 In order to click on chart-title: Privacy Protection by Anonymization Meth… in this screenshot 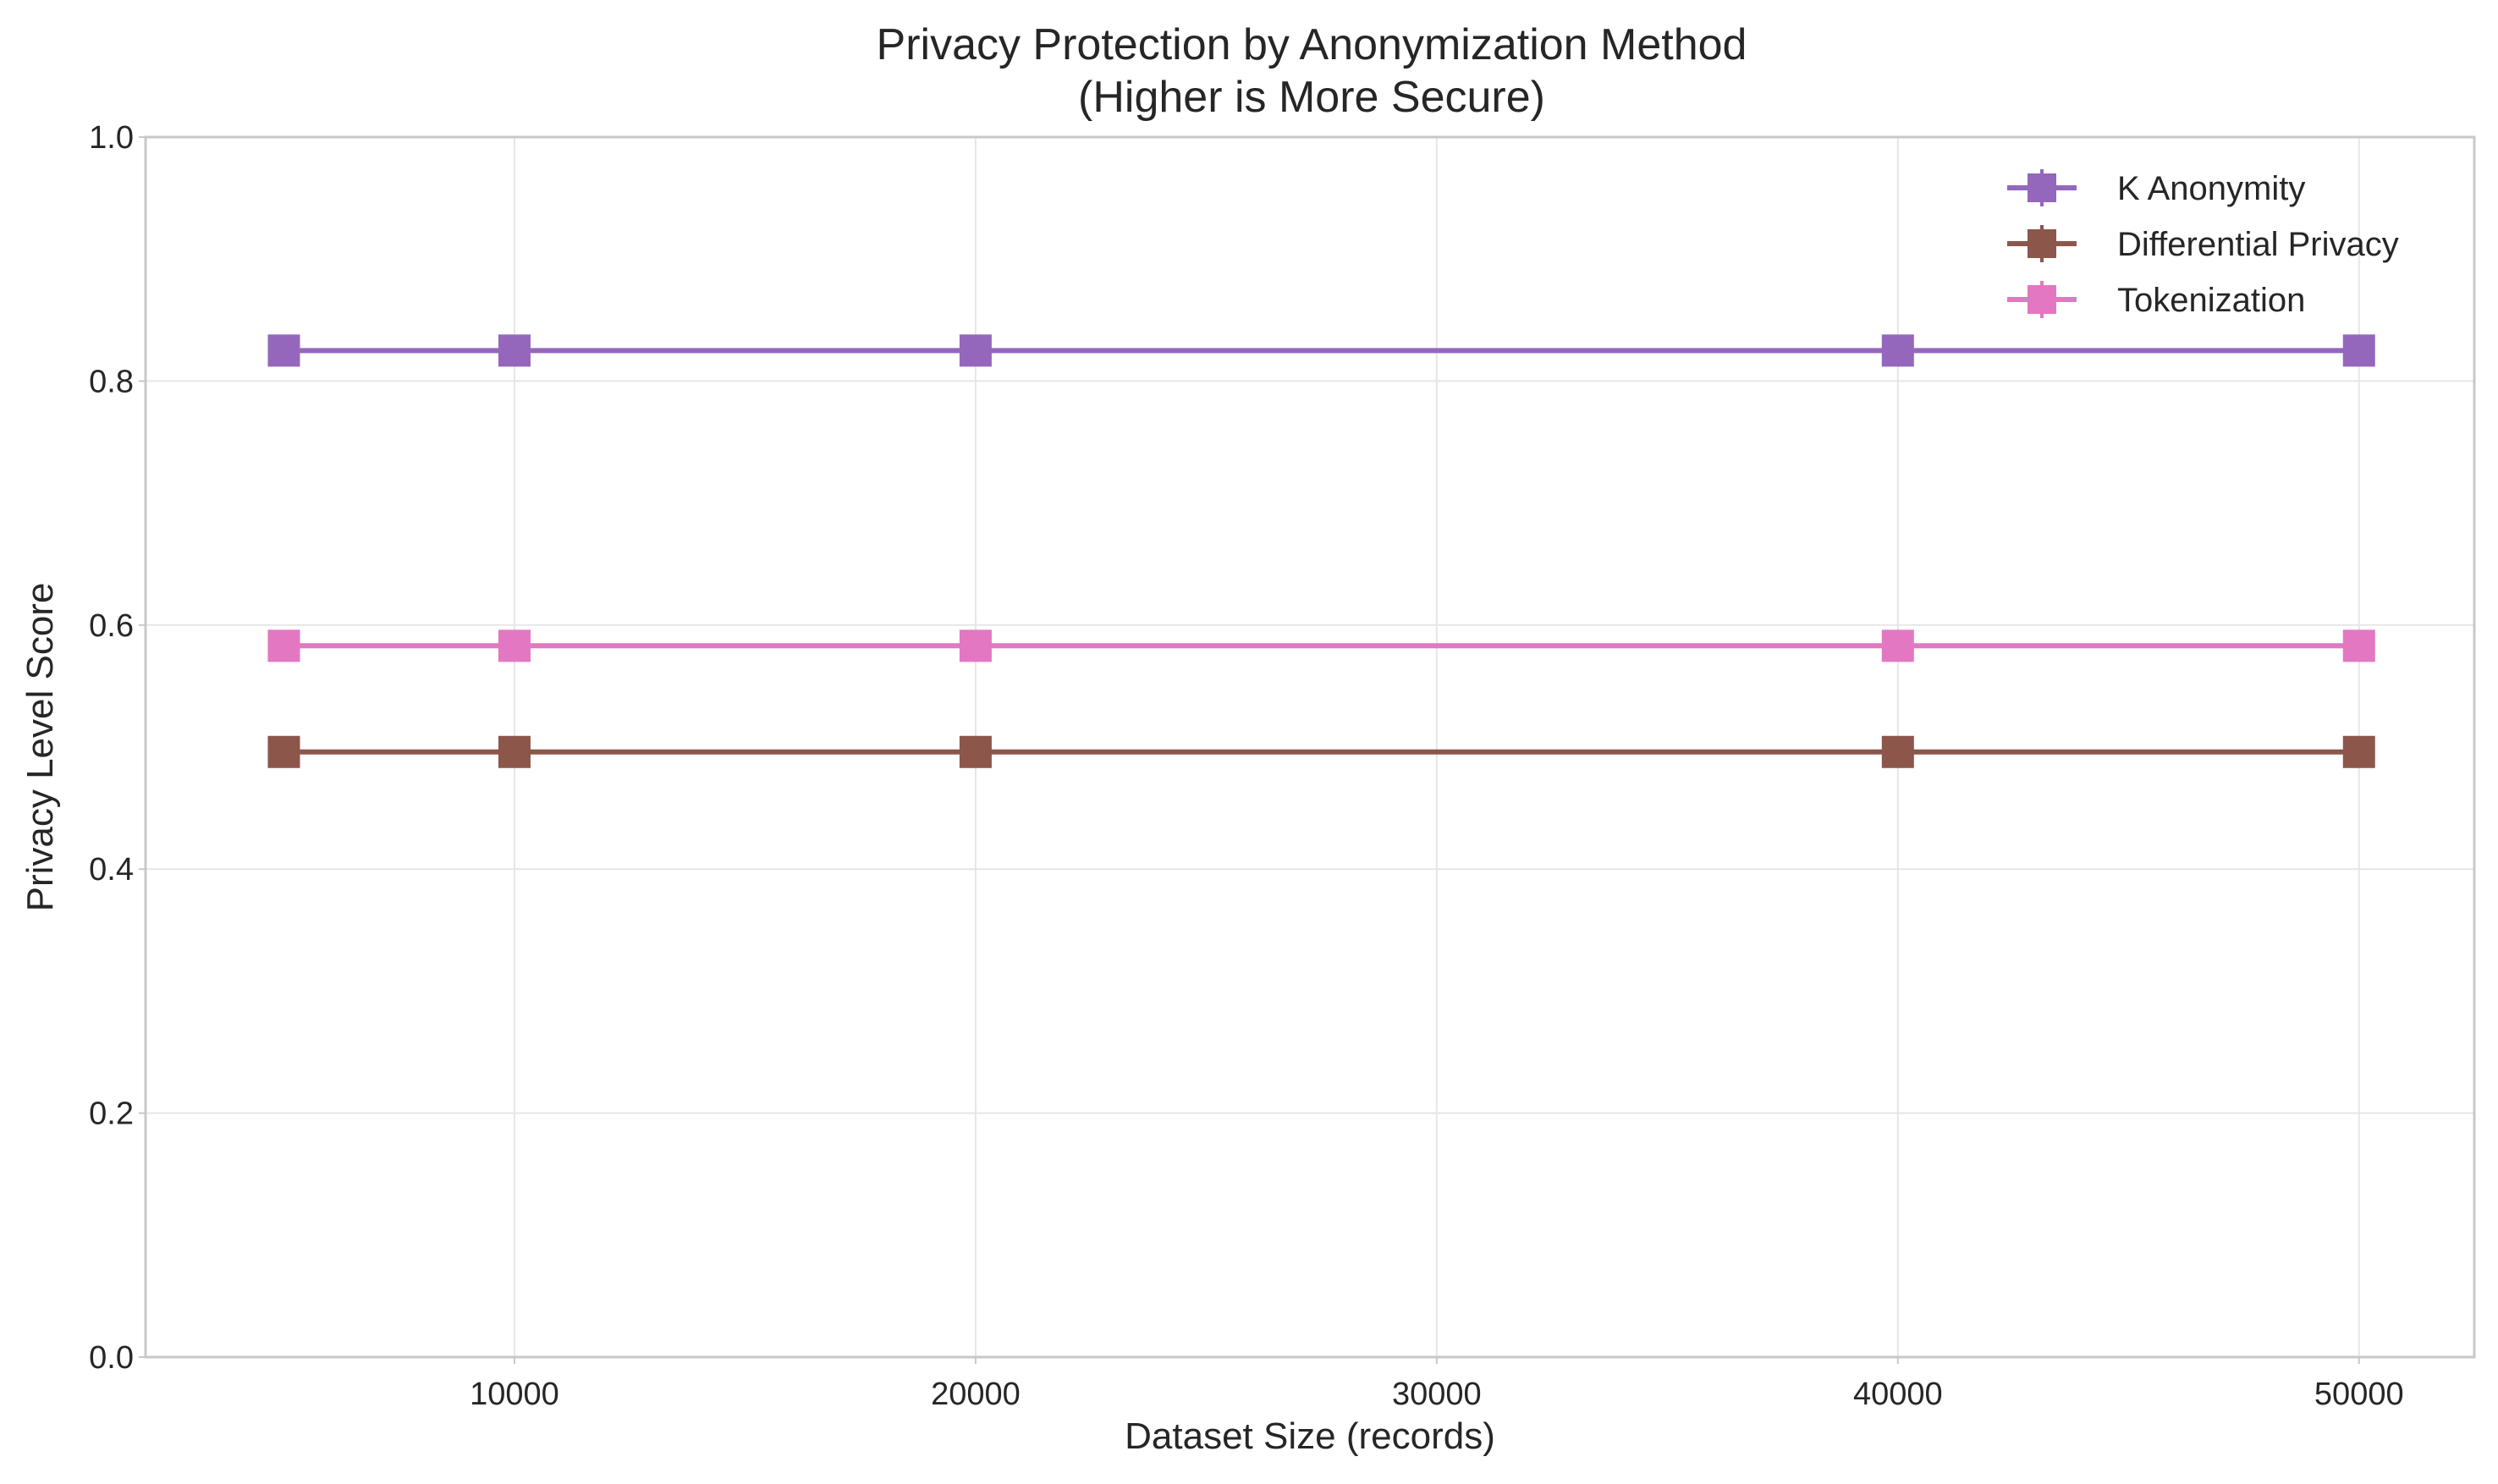, I will do `click(1312, 44)`.